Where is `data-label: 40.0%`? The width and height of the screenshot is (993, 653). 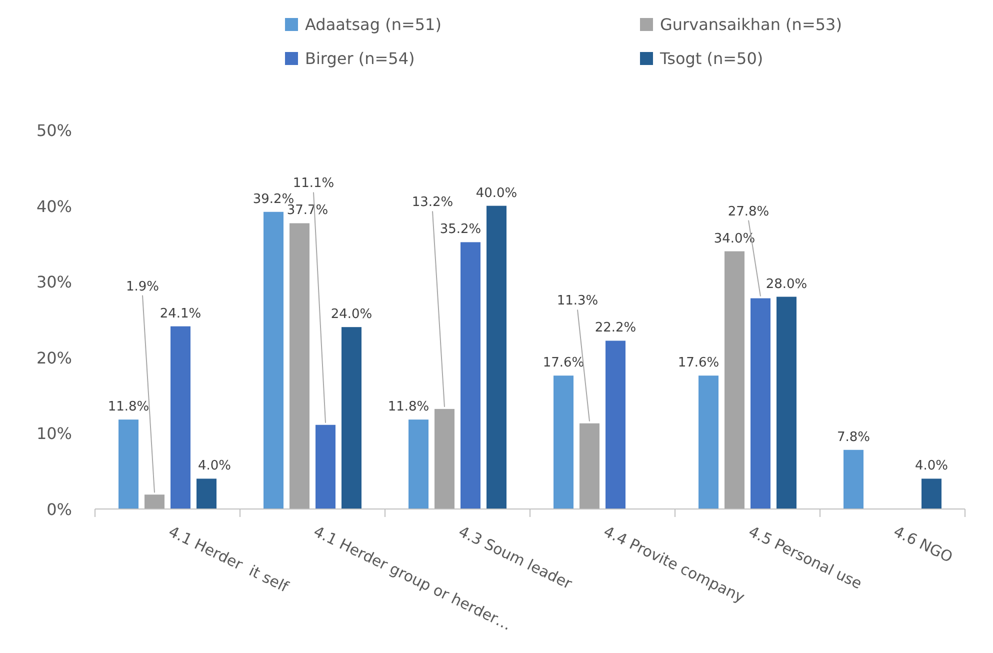 data-label: 40.0% is located at coordinates (497, 193).